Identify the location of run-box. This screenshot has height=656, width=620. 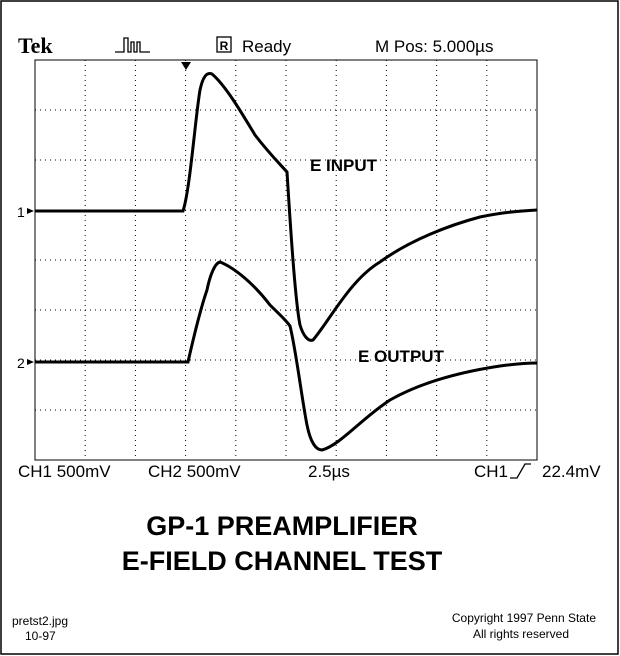
(224, 44).